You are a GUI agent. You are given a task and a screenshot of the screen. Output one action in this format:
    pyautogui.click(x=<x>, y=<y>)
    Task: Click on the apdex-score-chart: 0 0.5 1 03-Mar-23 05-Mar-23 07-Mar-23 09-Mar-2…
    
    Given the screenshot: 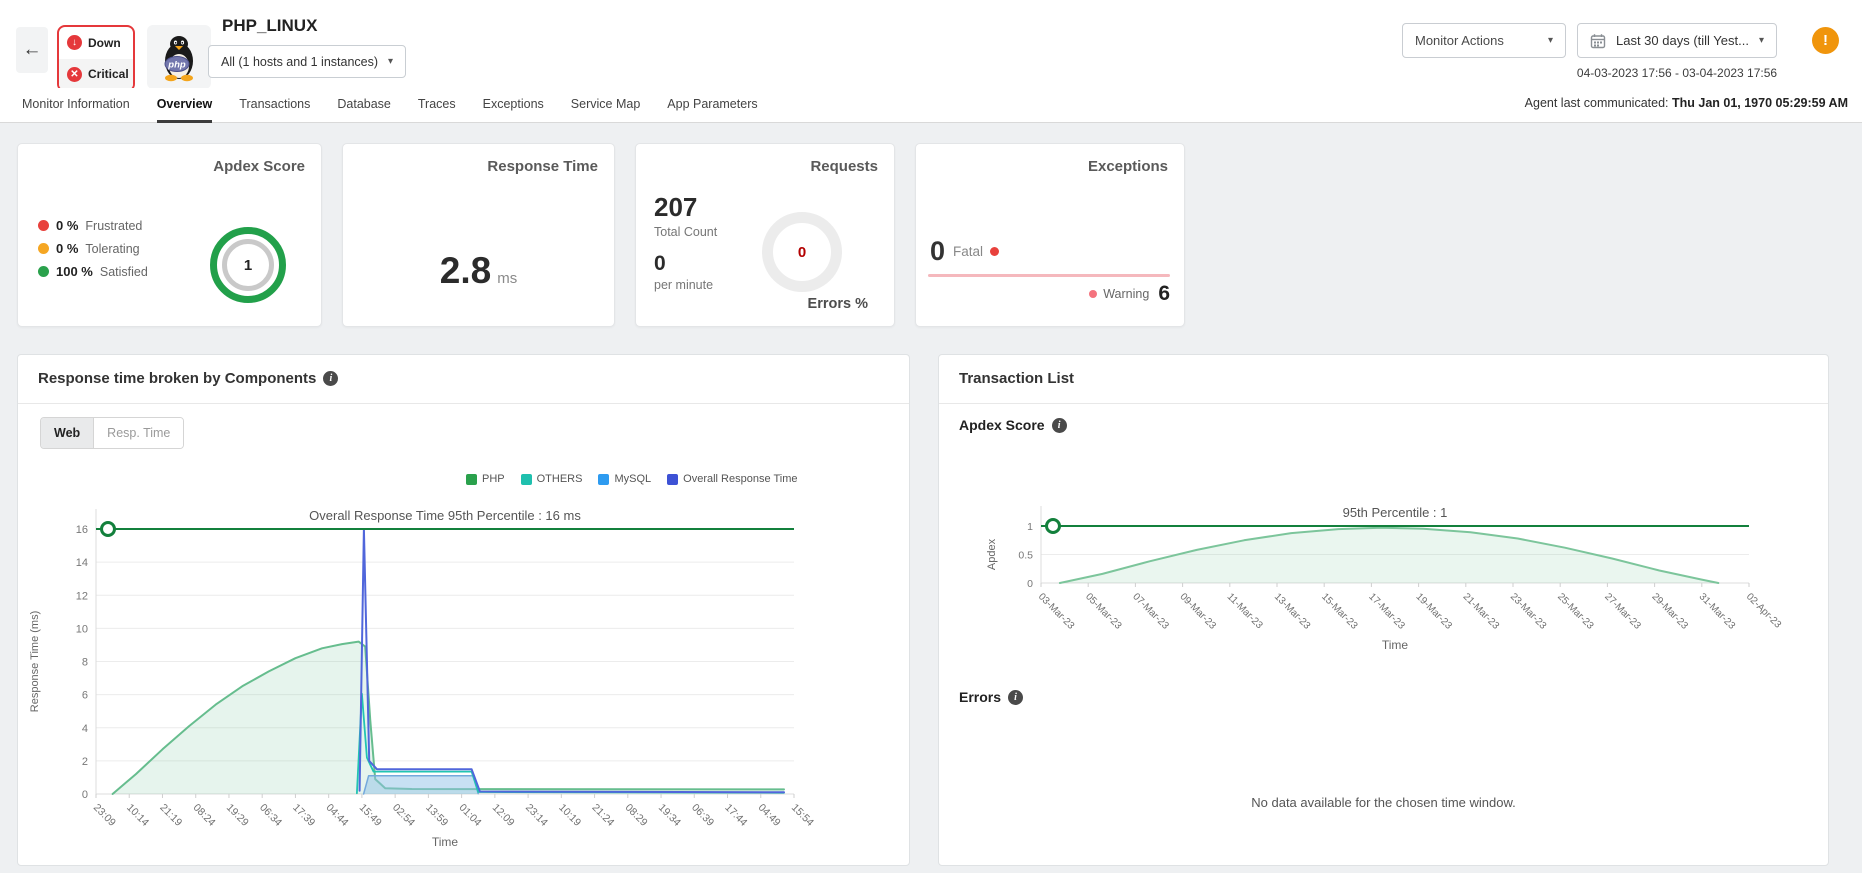 What is the action you would take?
    pyautogui.click(x=1384, y=578)
    